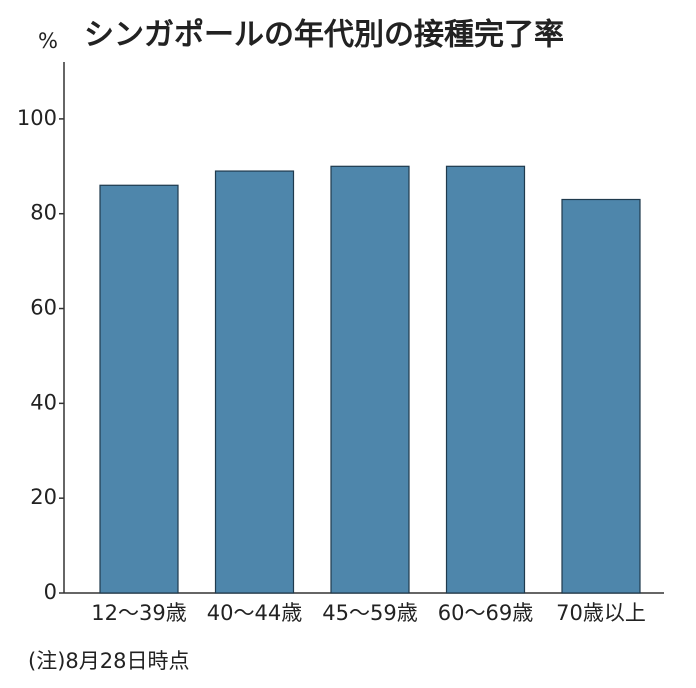 This screenshot has height=688, width=696. I want to click on x-tick-label: 12〜39歳, so click(138, 613).